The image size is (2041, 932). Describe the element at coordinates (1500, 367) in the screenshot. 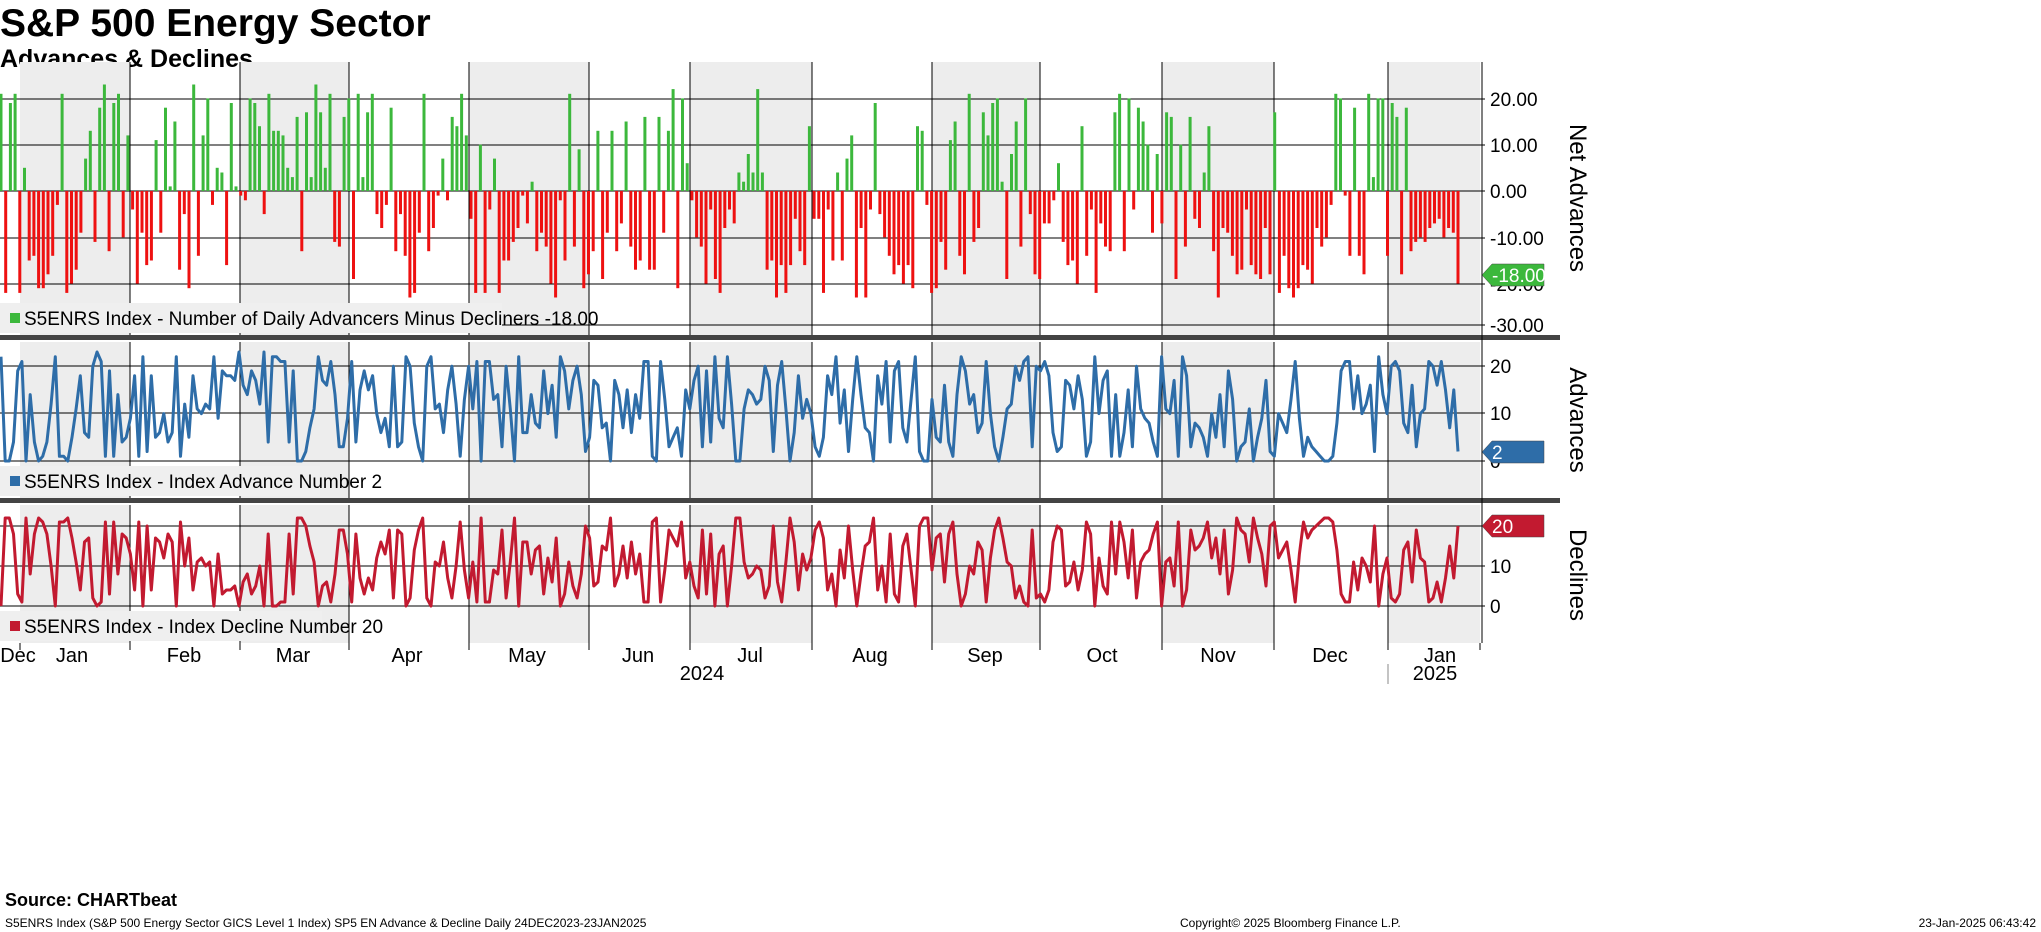

I see `y-tick-label: 20` at that location.